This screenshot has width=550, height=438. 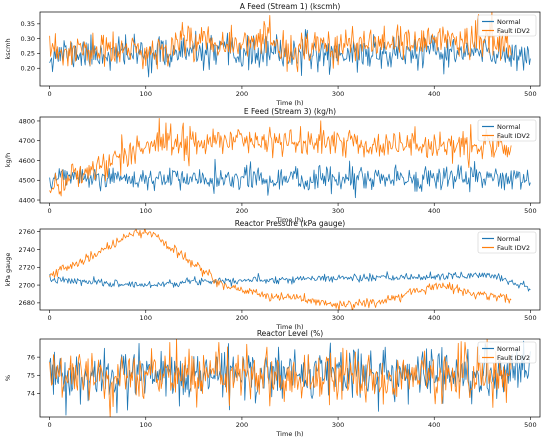 What do you see at coordinates (290, 6) in the screenshot?
I see `chart-title: A Feed (Stream 1) (kscmh)` at bounding box center [290, 6].